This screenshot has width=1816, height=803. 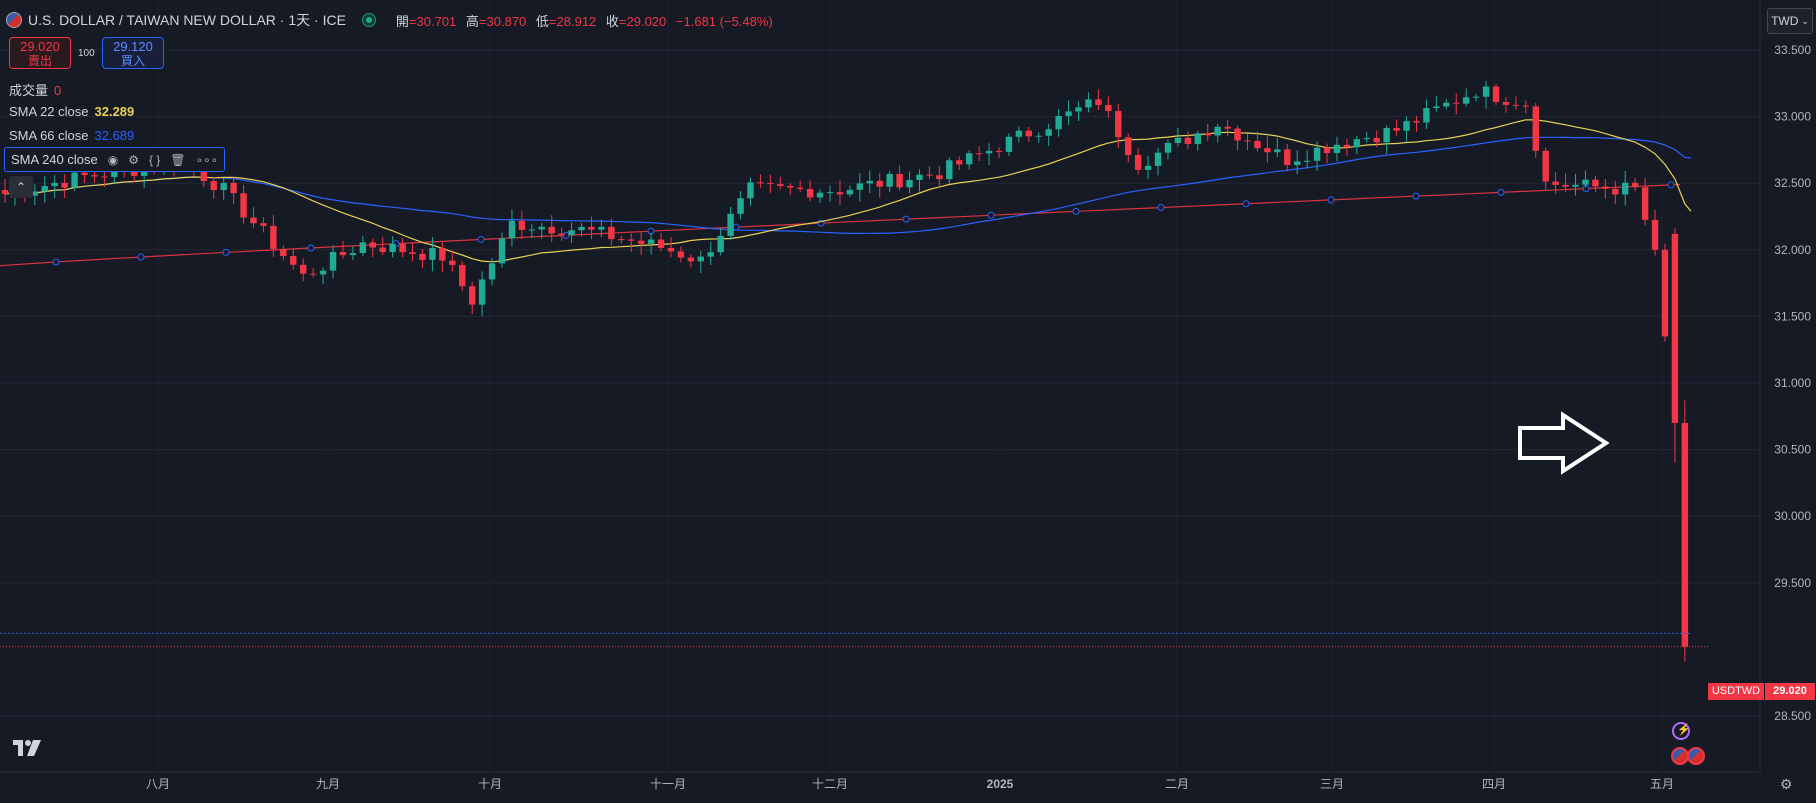 I want to click on sma240-path, so click(x=840, y=225).